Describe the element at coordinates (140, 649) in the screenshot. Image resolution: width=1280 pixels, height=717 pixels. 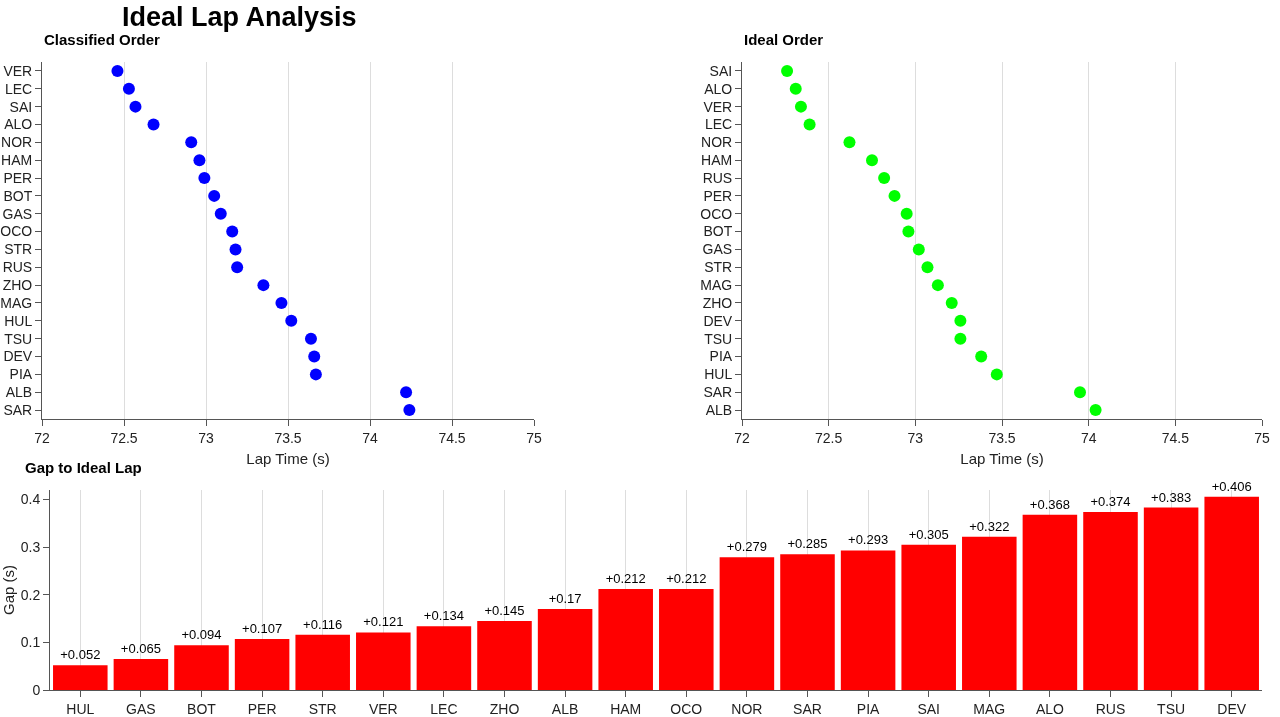
I see `data-label: +0.065` at that location.